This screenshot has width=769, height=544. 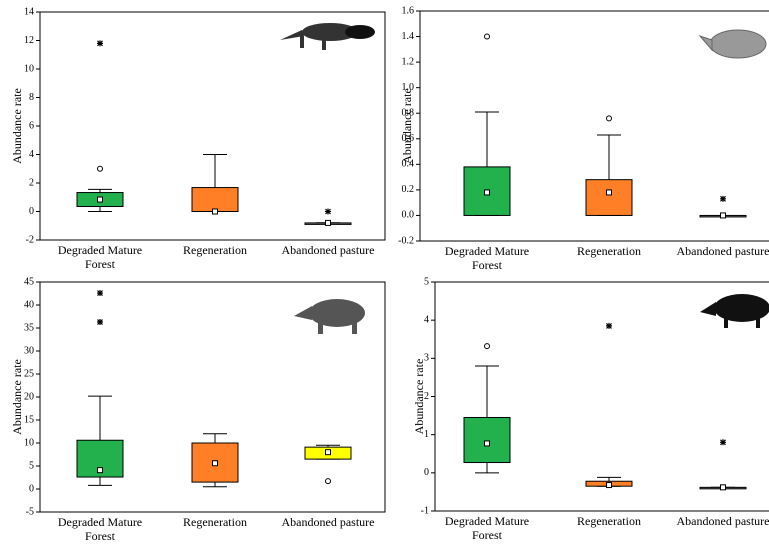 I want to click on y-tick-label: 35, so click(x=29, y=327).